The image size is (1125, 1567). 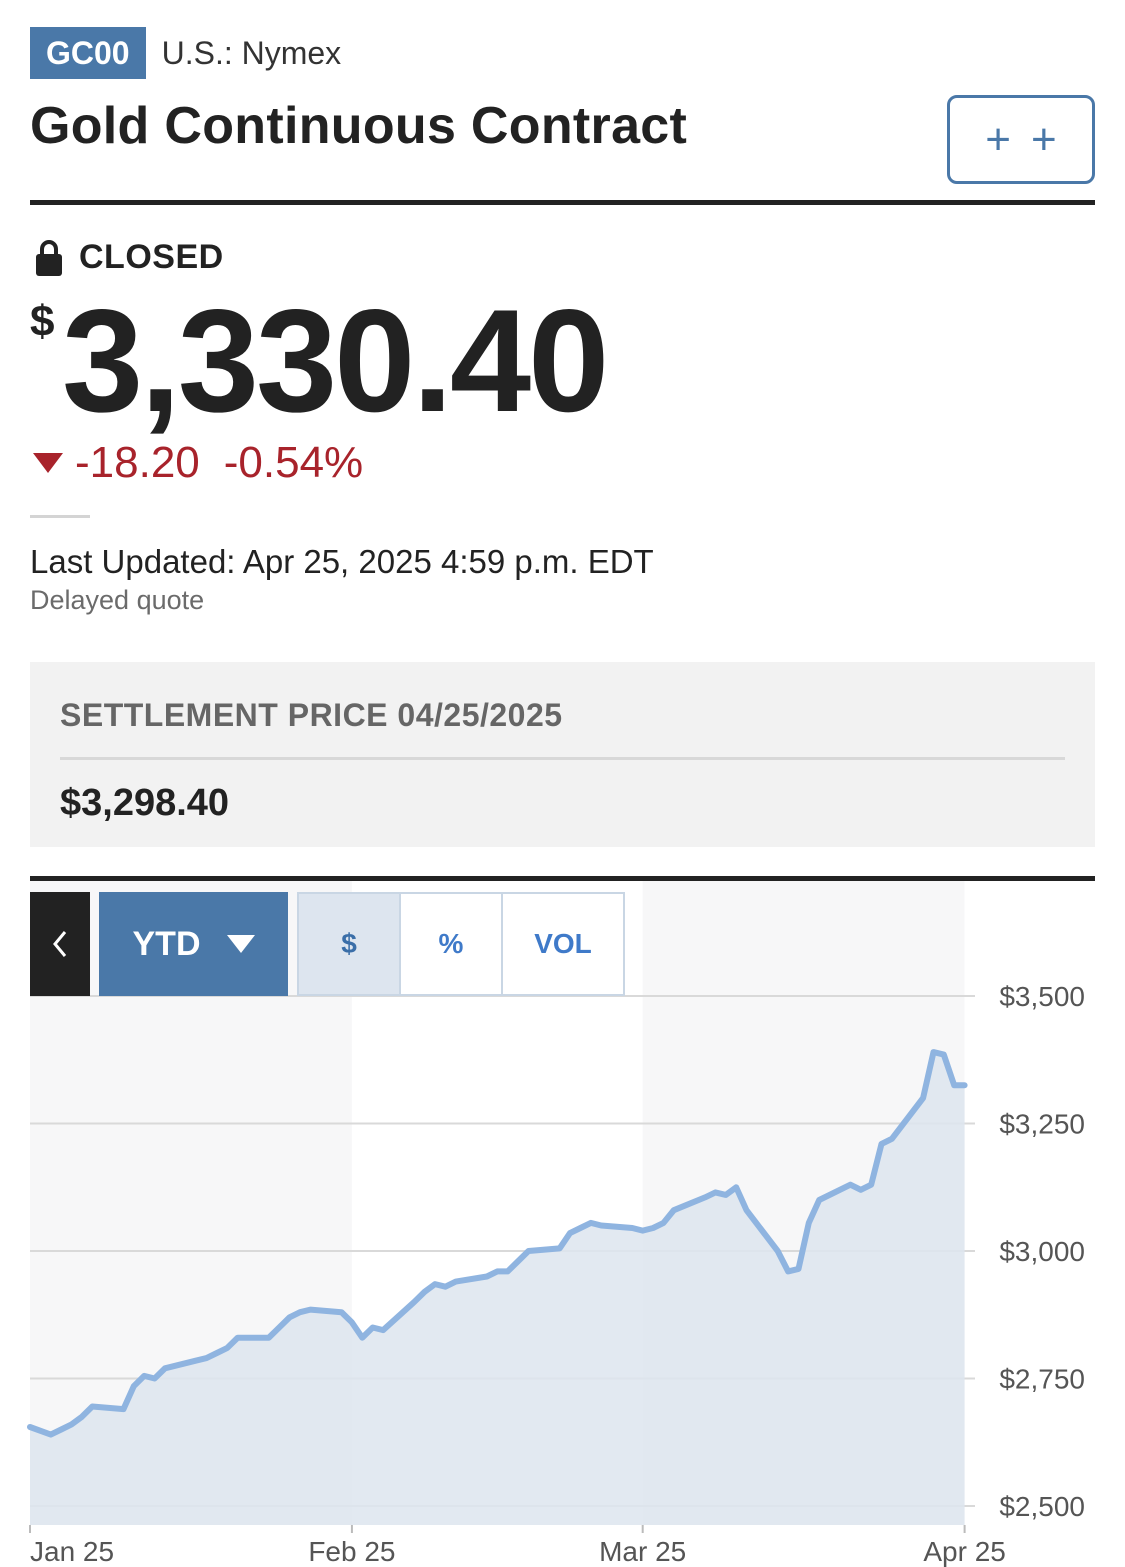 What do you see at coordinates (335, 360) in the screenshot?
I see `price-value: 3,330.40` at bounding box center [335, 360].